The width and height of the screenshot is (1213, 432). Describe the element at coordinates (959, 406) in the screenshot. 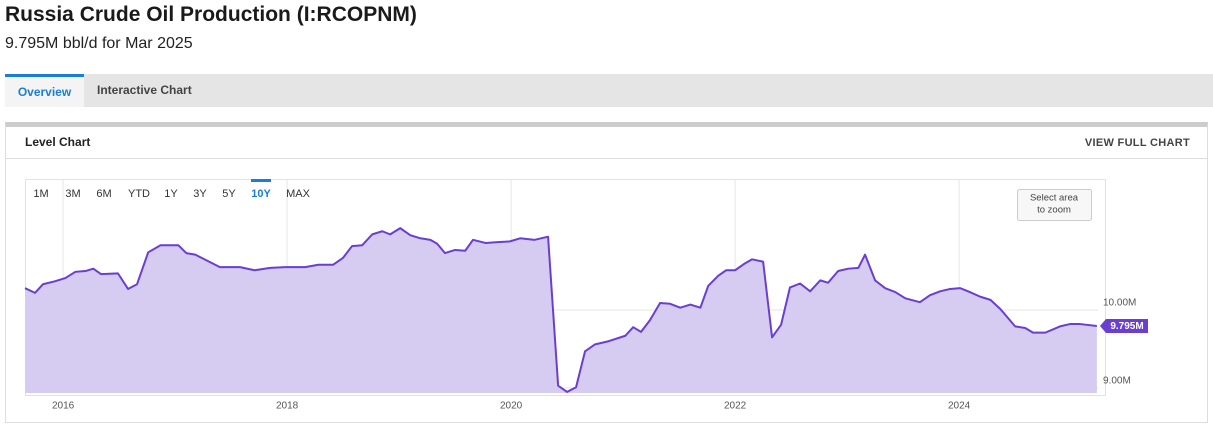

I see `x-tick-label: 2024` at that location.